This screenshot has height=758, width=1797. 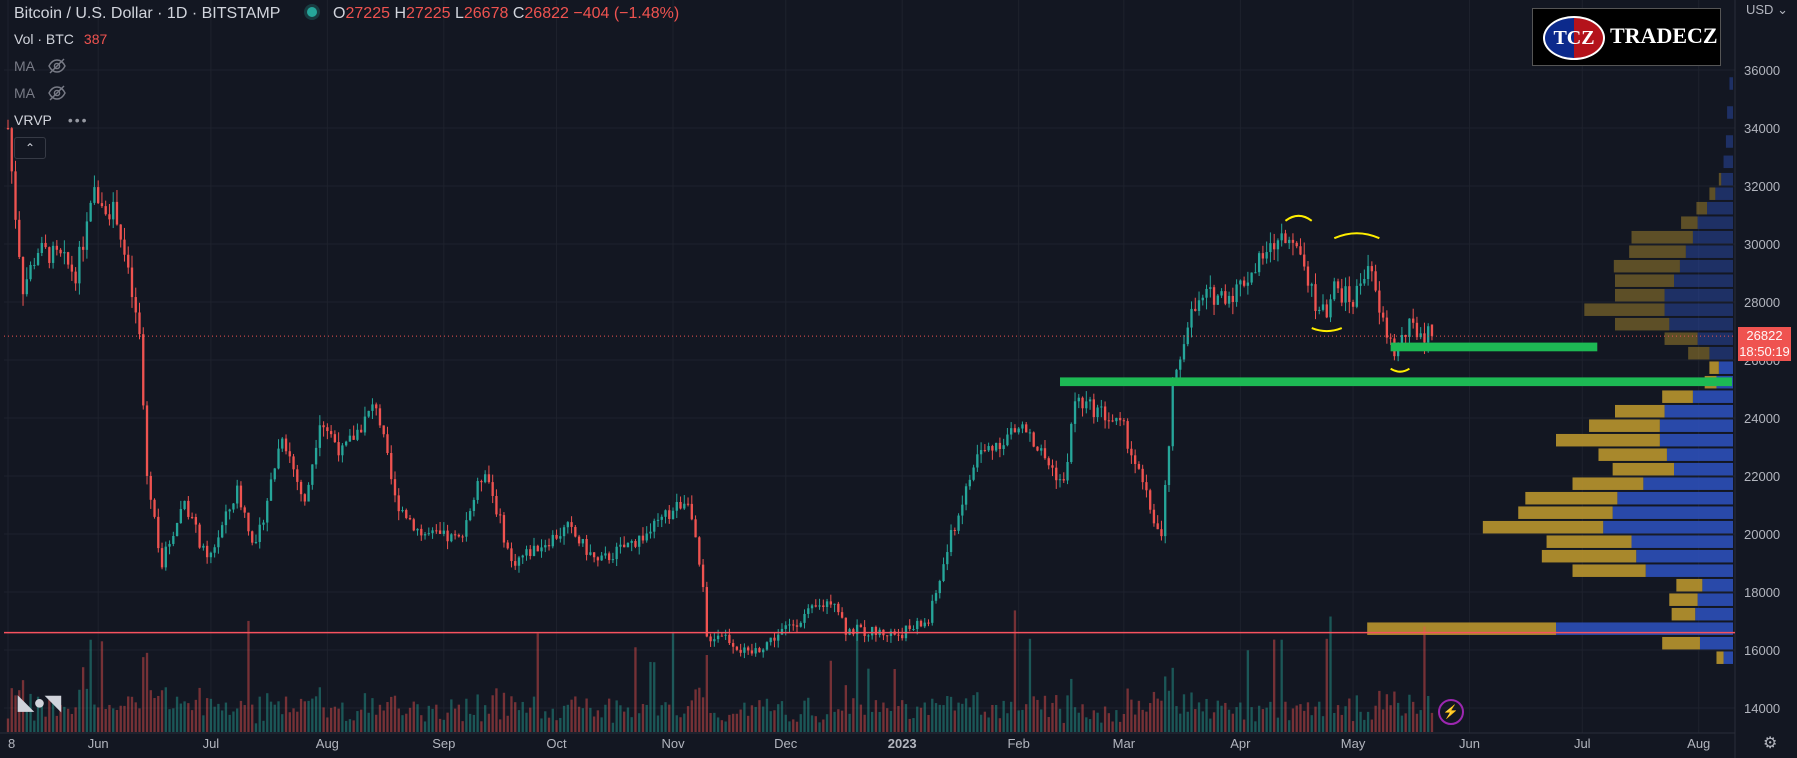 I want to click on tradingview-logo-icon: ◣●◥, so click(x=39, y=703).